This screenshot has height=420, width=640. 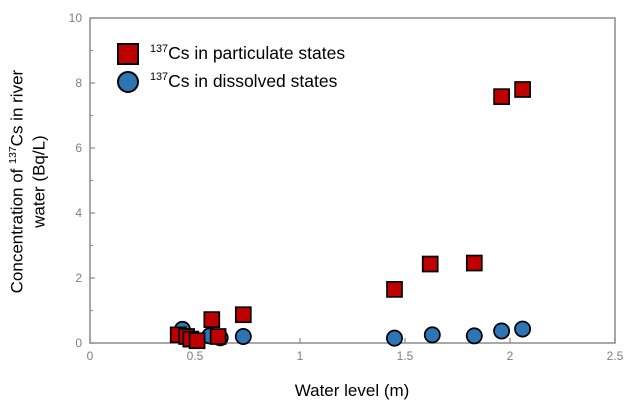 I want to click on circle-marker-icon, so click(x=128, y=81).